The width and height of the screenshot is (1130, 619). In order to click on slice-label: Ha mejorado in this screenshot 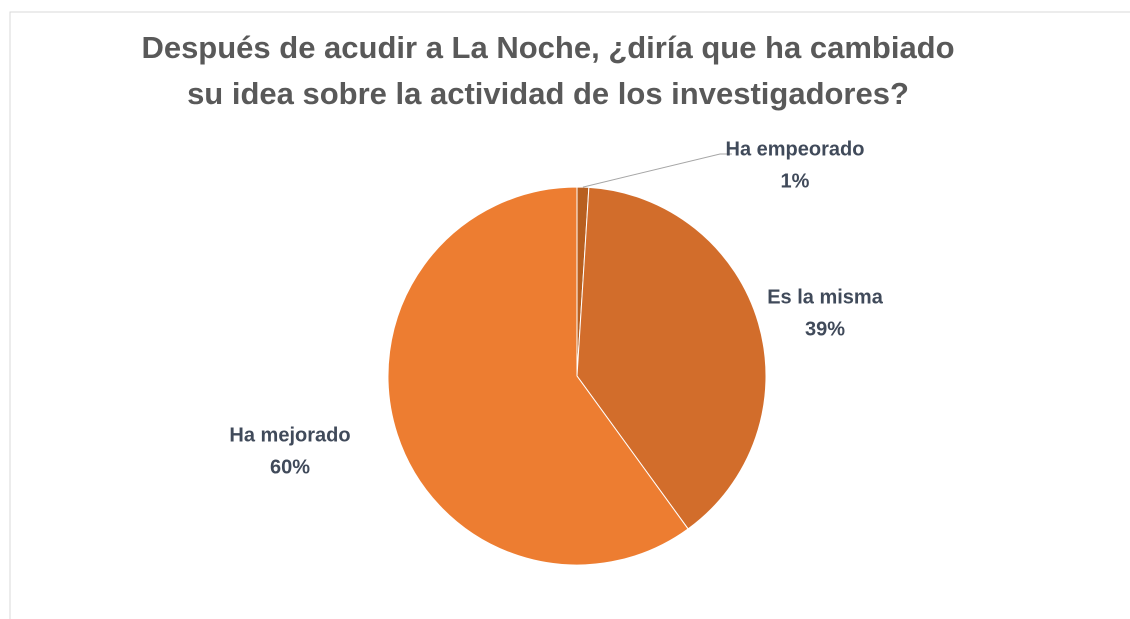, I will do `click(289, 435)`.